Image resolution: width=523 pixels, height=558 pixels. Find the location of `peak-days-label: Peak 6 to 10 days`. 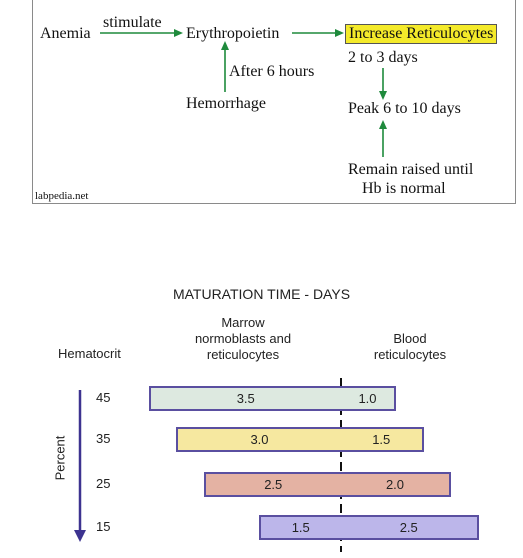

peak-days-label: Peak 6 to 10 days is located at coordinates (404, 108).